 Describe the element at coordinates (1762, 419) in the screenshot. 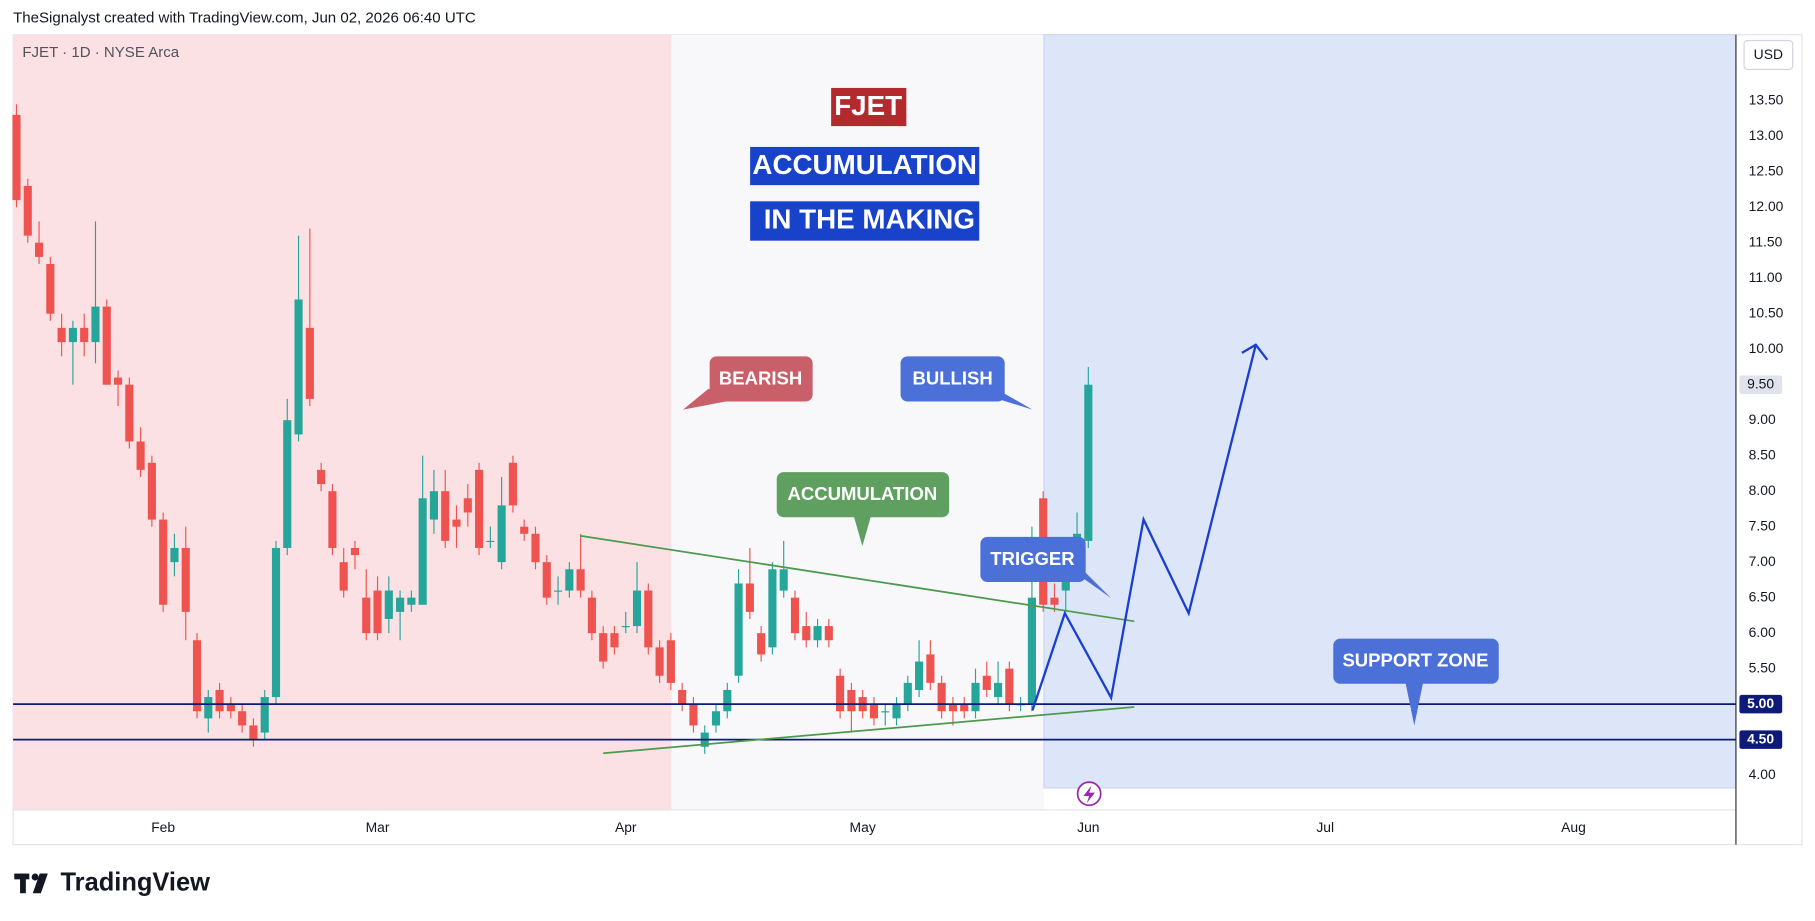

I see `y-tick-label: 9.00` at that location.